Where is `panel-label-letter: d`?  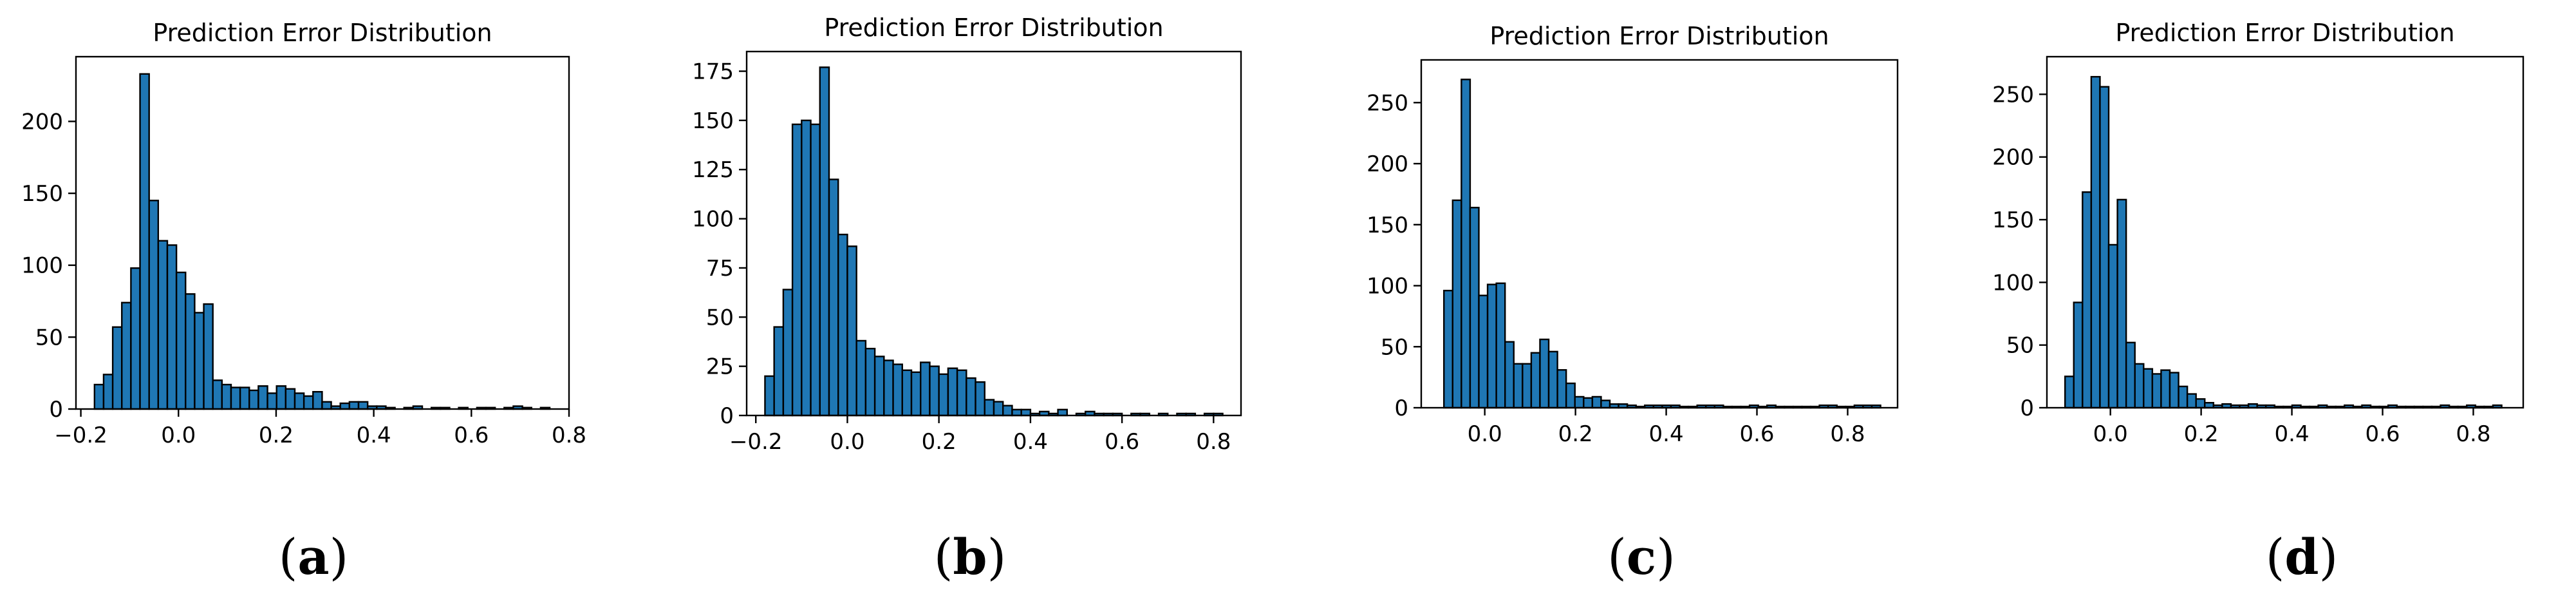
panel-label-letter: d is located at coordinates (2301, 557).